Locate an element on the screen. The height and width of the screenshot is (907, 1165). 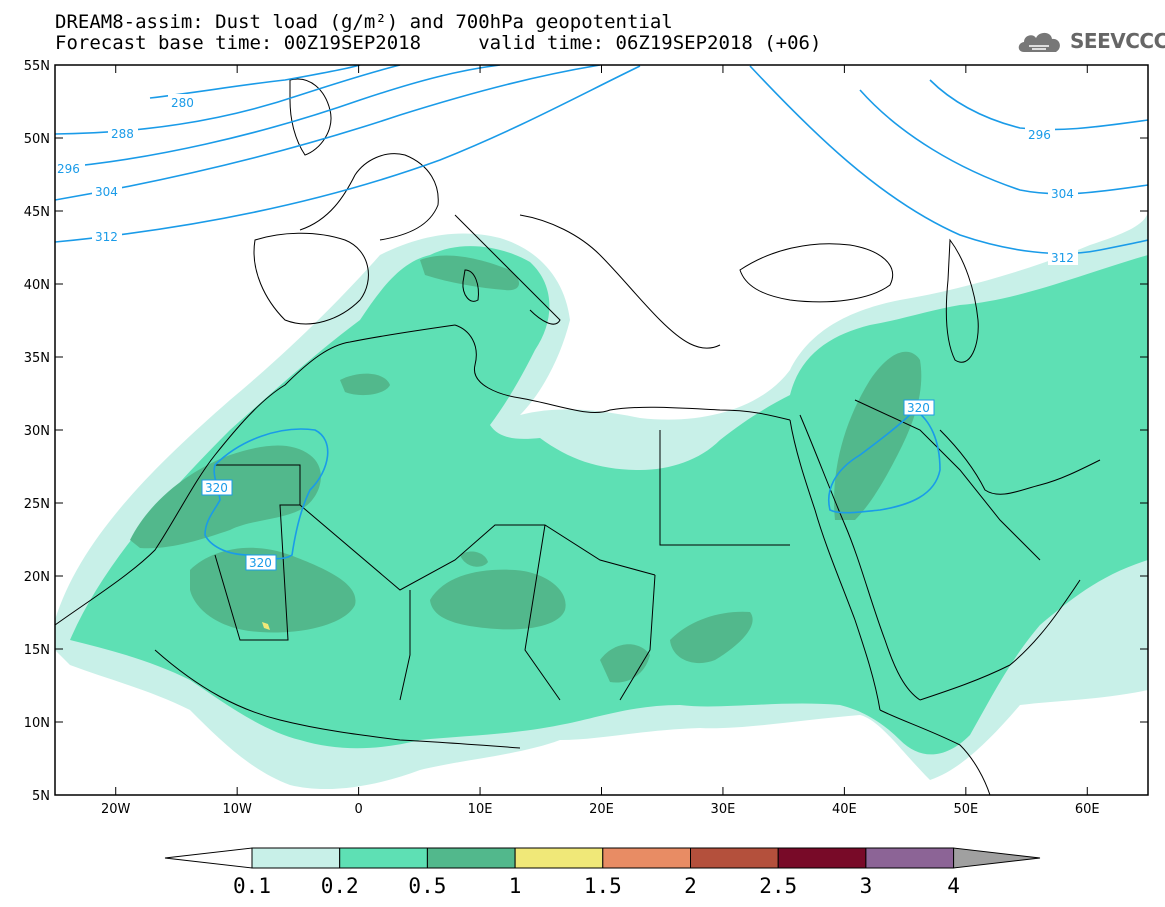
logo-text: SEEVCCC is located at coordinates (1117, 41).